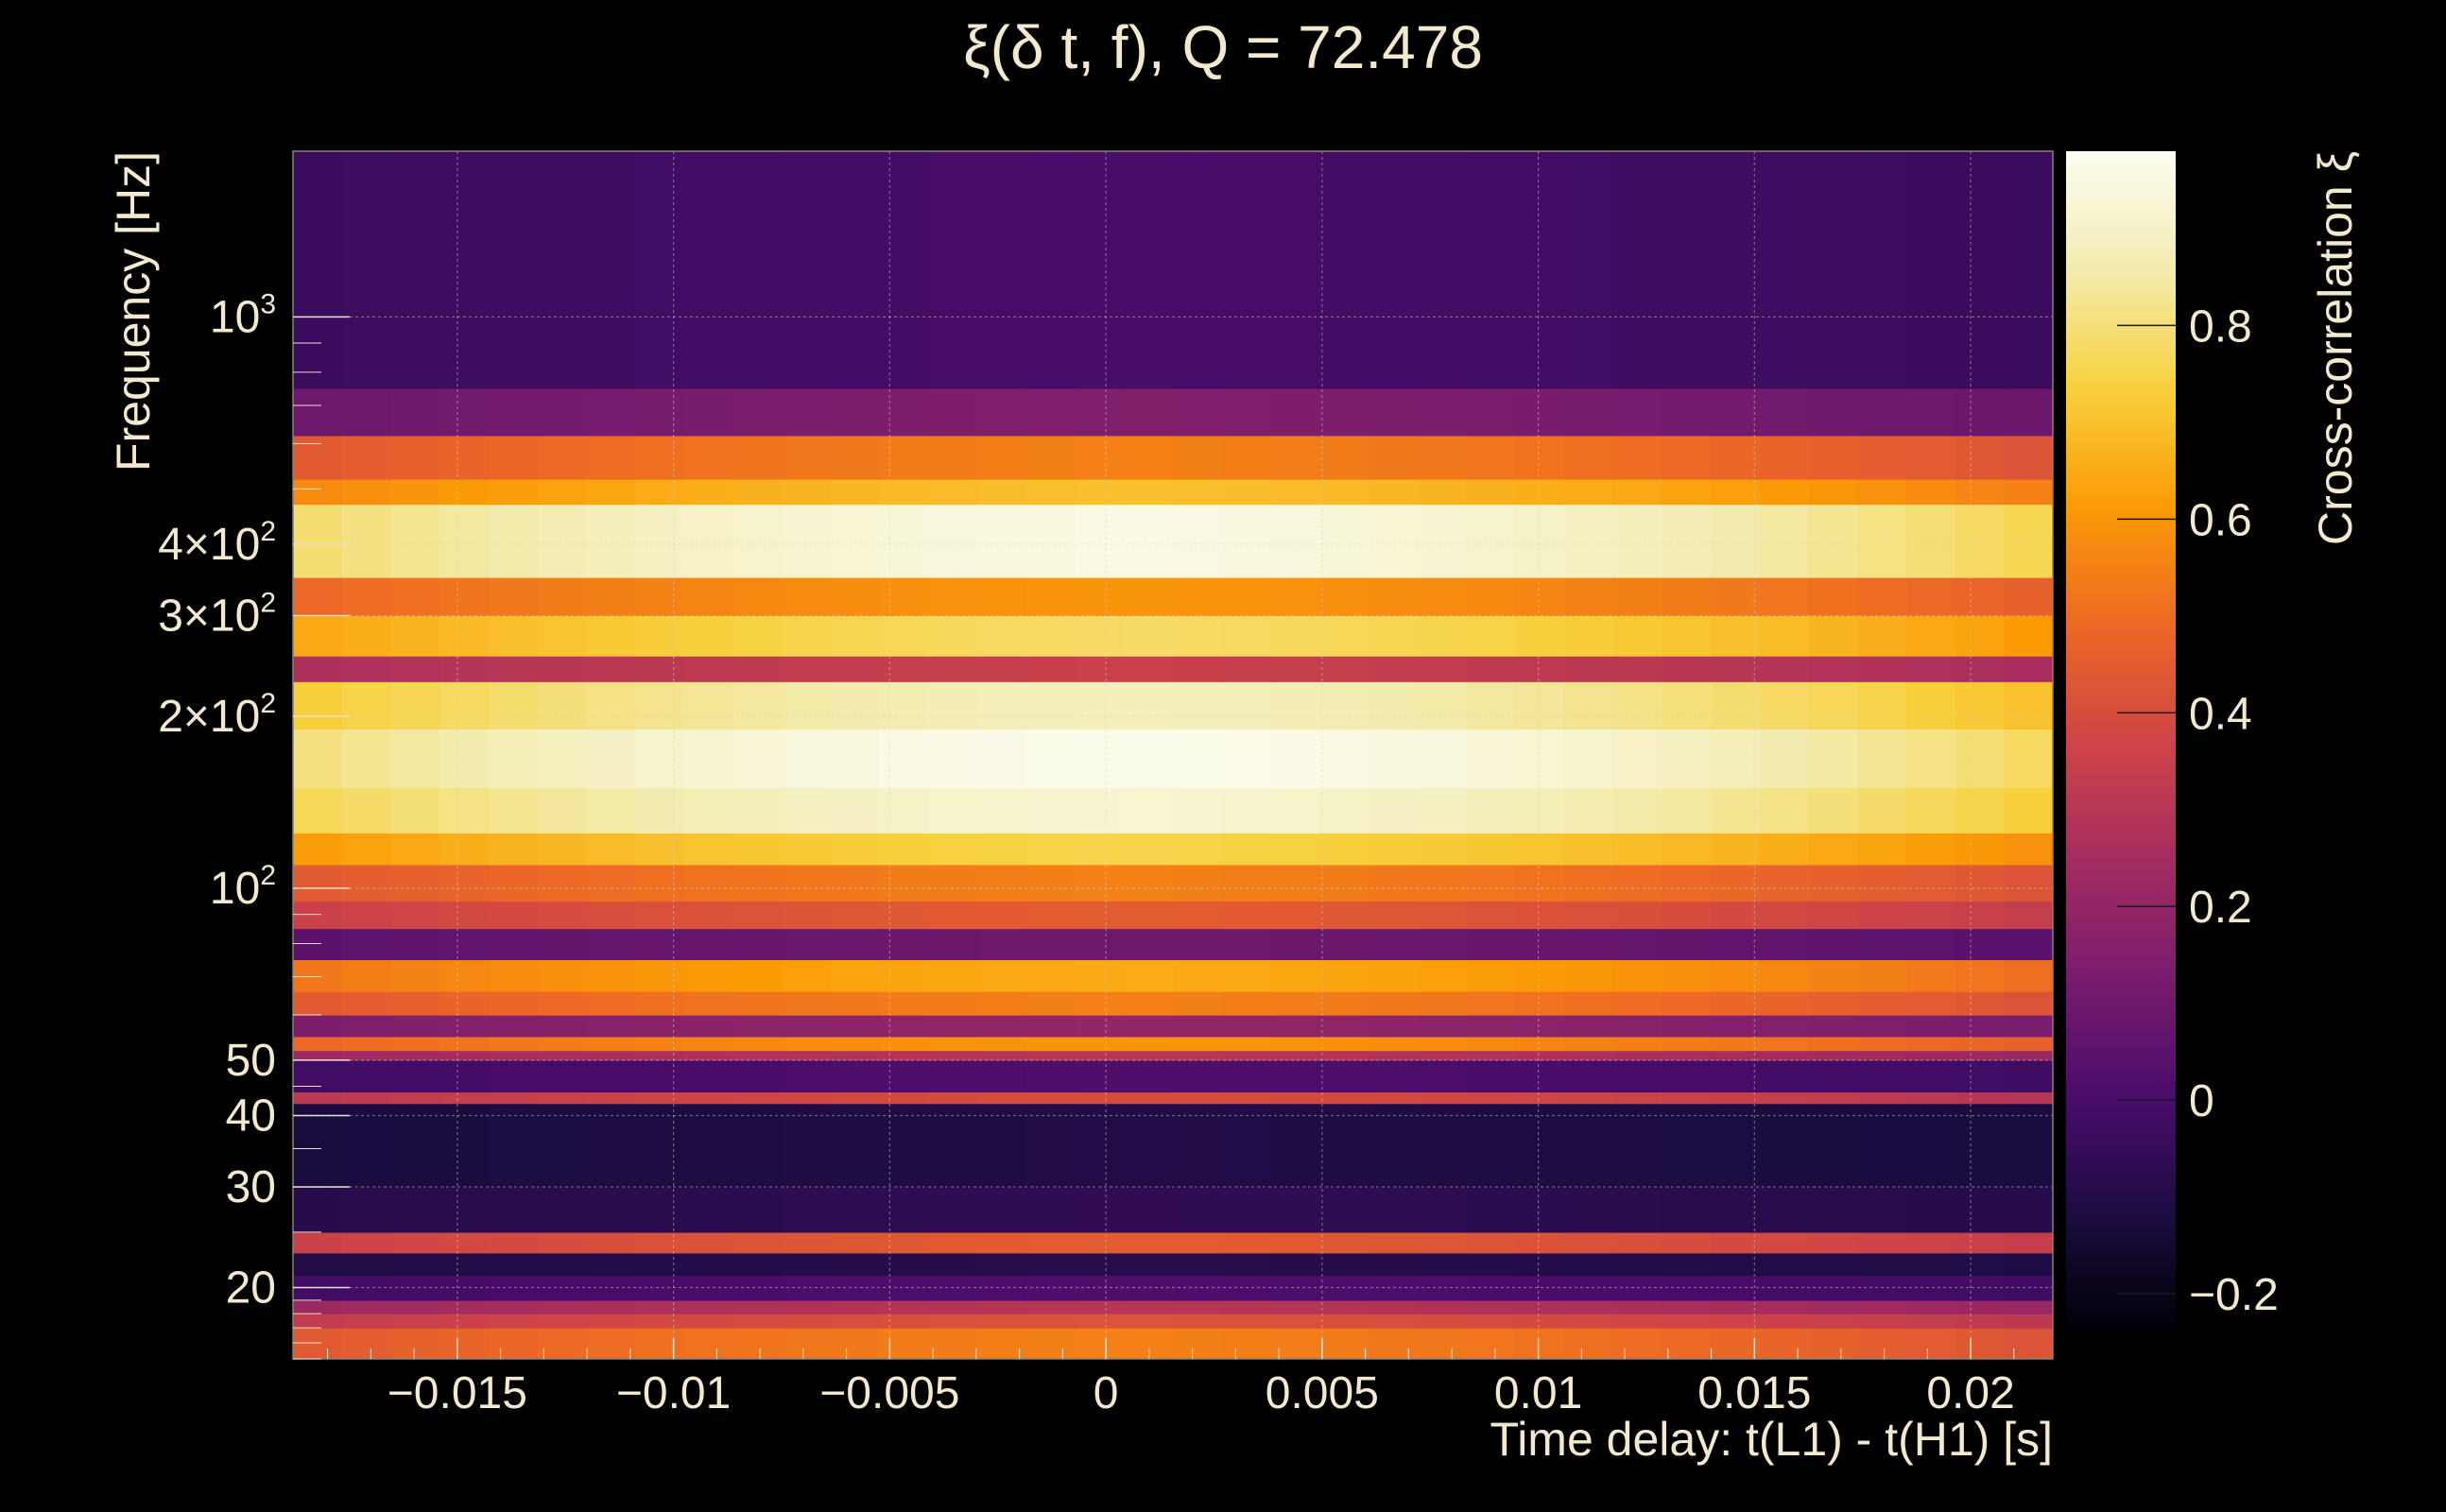 The width and height of the screenshot is (2446, 1512). What do you see at coordinates (1771, 1439) in the screenshot?
I see `x-axis-label: Time delay: t(L1) - t(H1) [s]` at bounding box center [1771, 1439].